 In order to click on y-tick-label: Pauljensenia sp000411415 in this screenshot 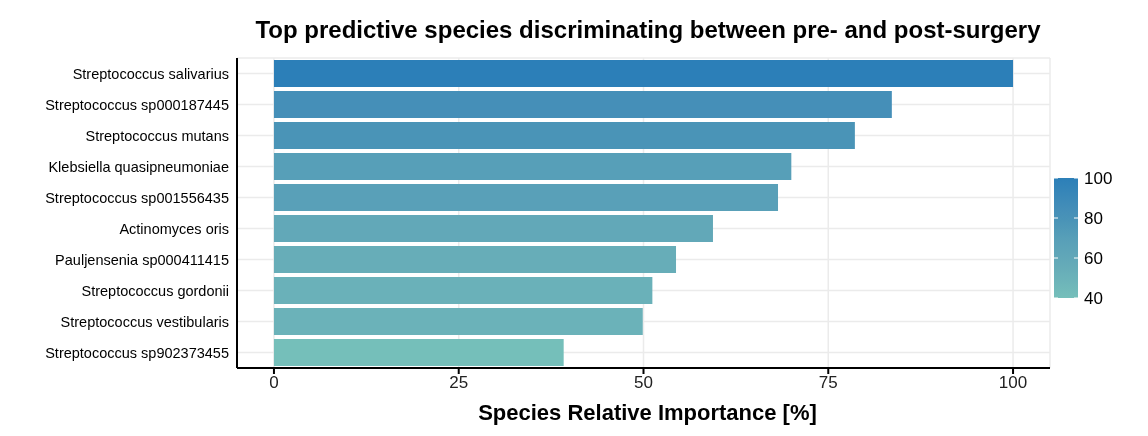, I will do `click(142, 259)`.